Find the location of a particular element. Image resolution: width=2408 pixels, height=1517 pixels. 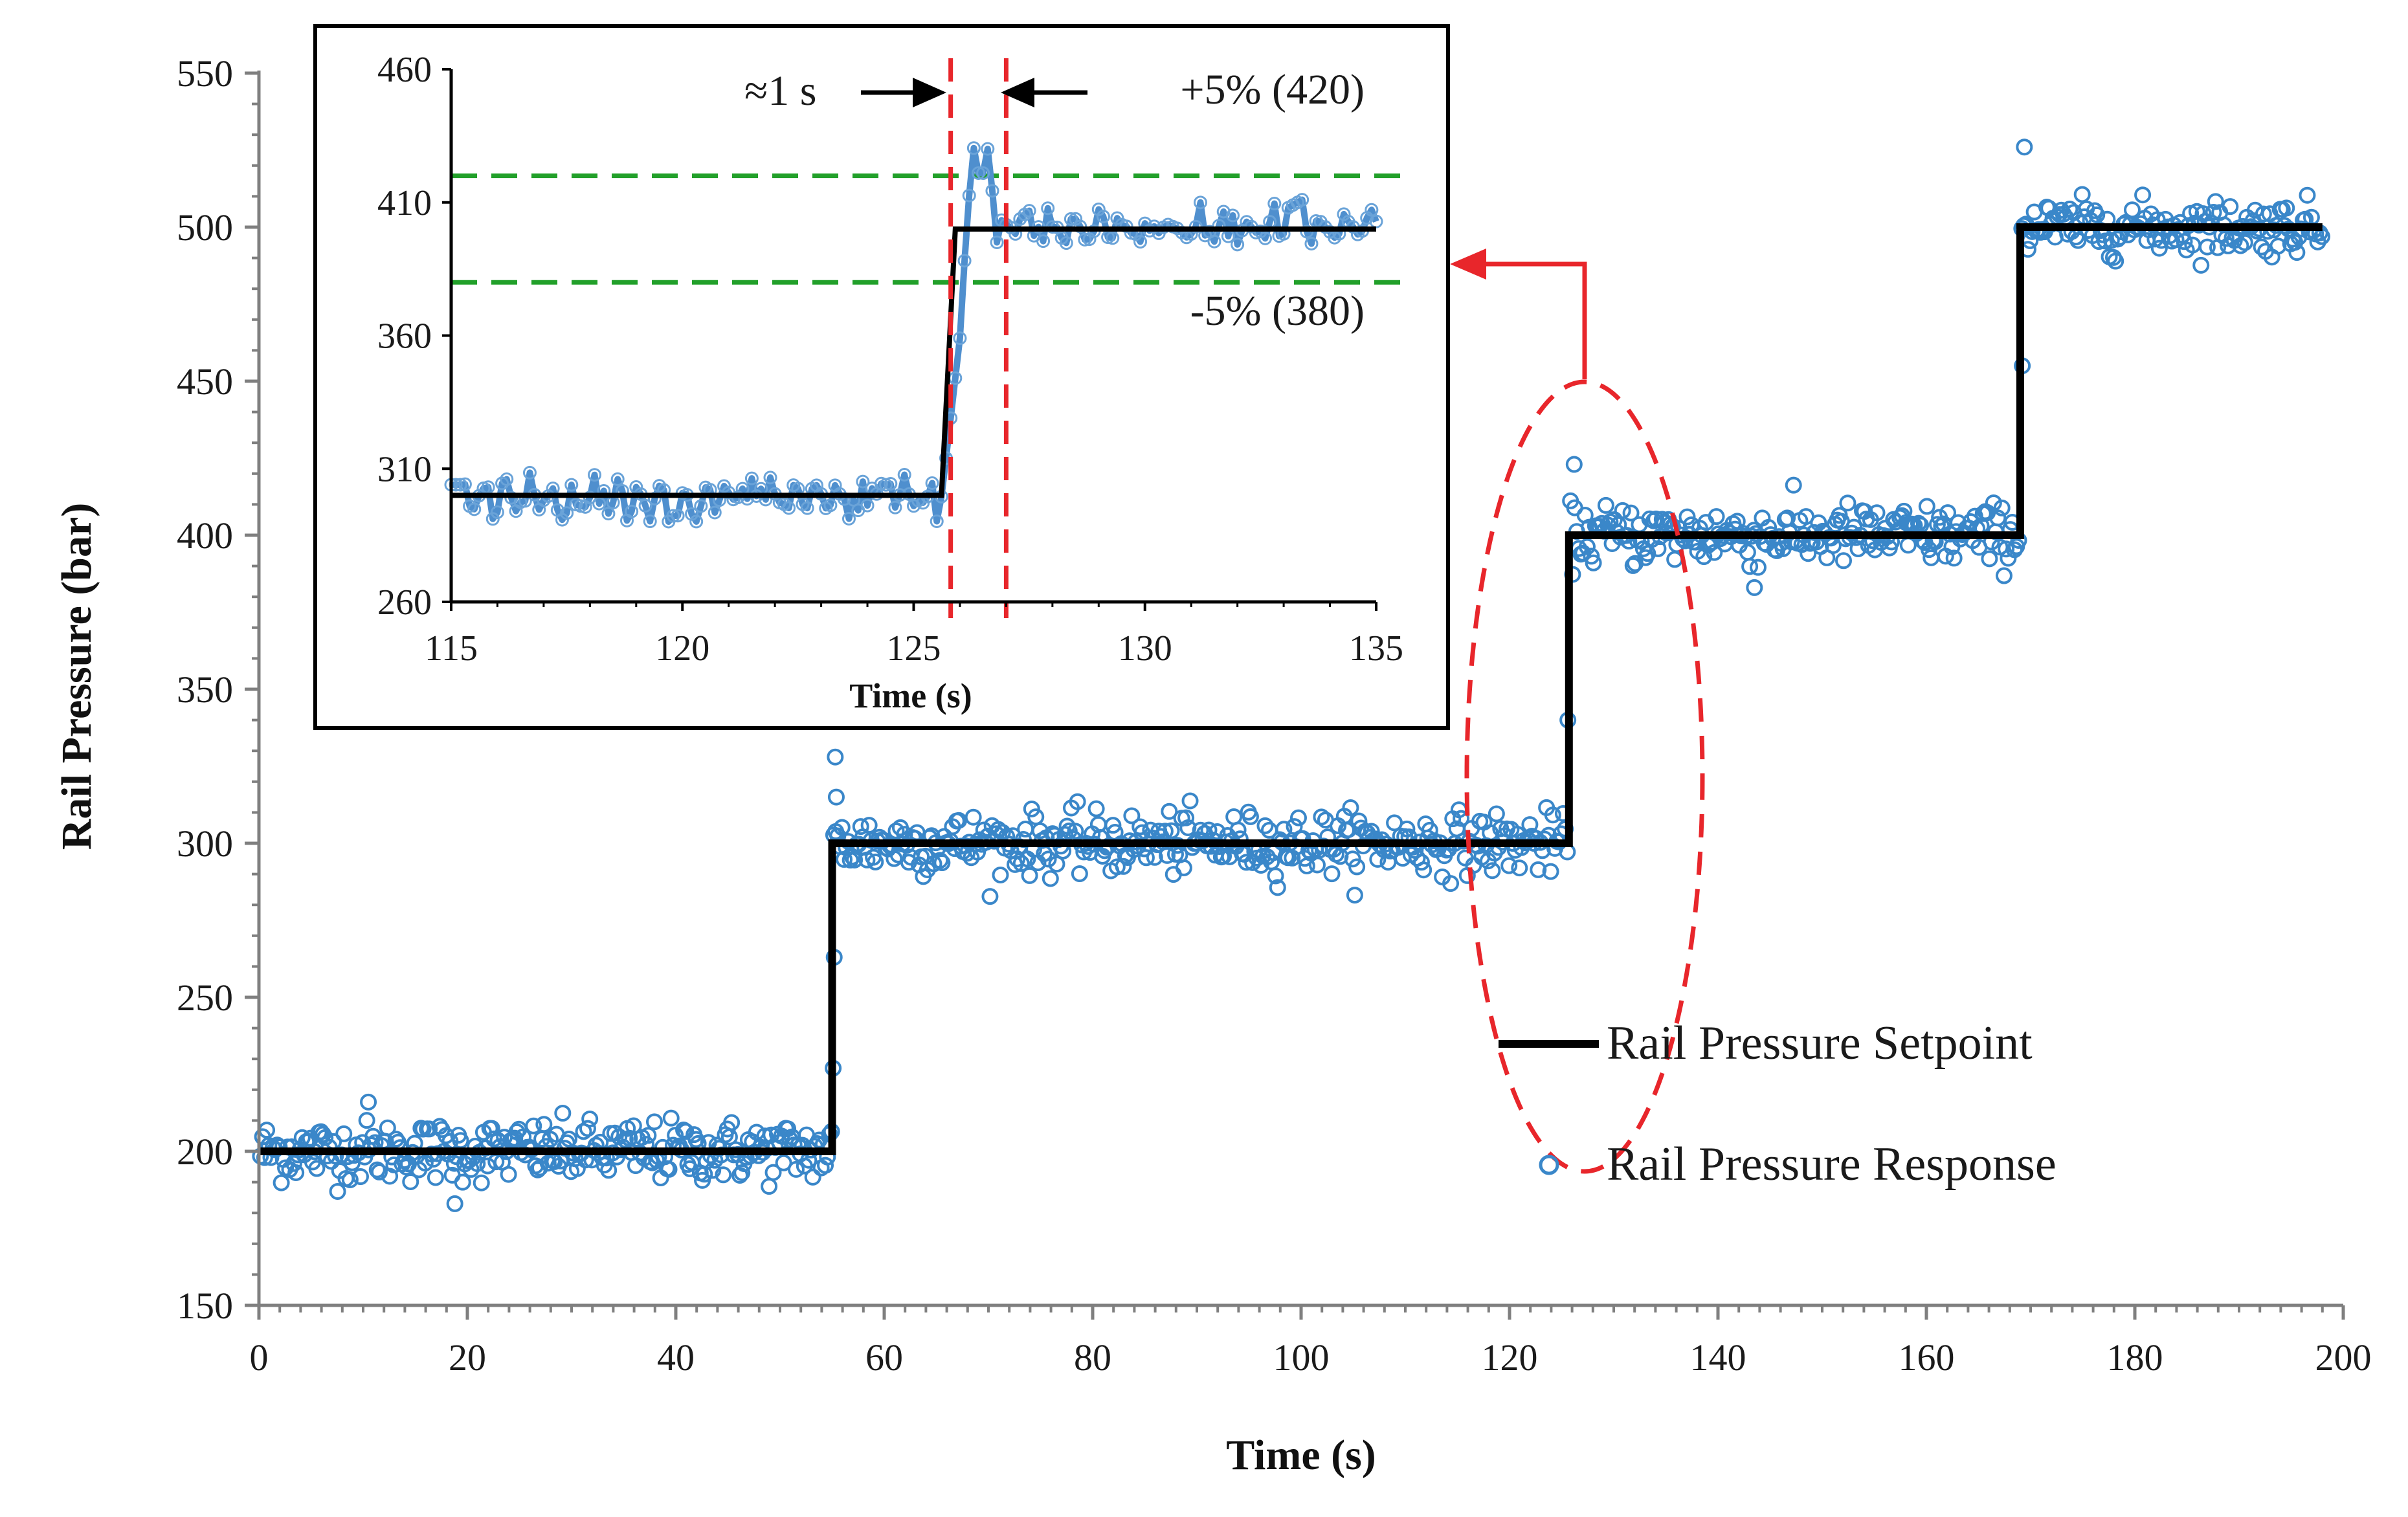

y-tick-label: 250 is located at coordinates (205, 998).